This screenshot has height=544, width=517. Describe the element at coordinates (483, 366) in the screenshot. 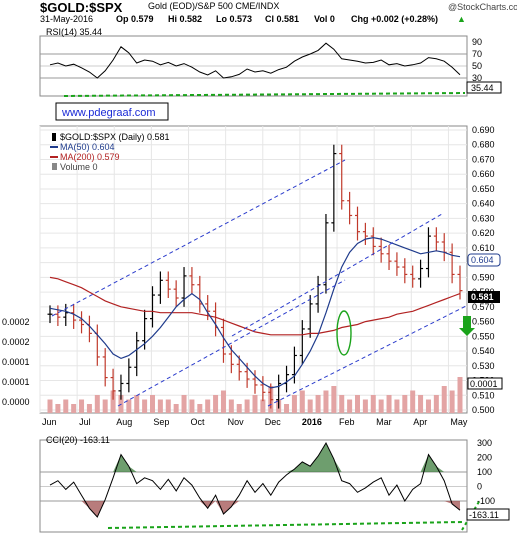

I see `price-tick-label: 0.530` at that location.